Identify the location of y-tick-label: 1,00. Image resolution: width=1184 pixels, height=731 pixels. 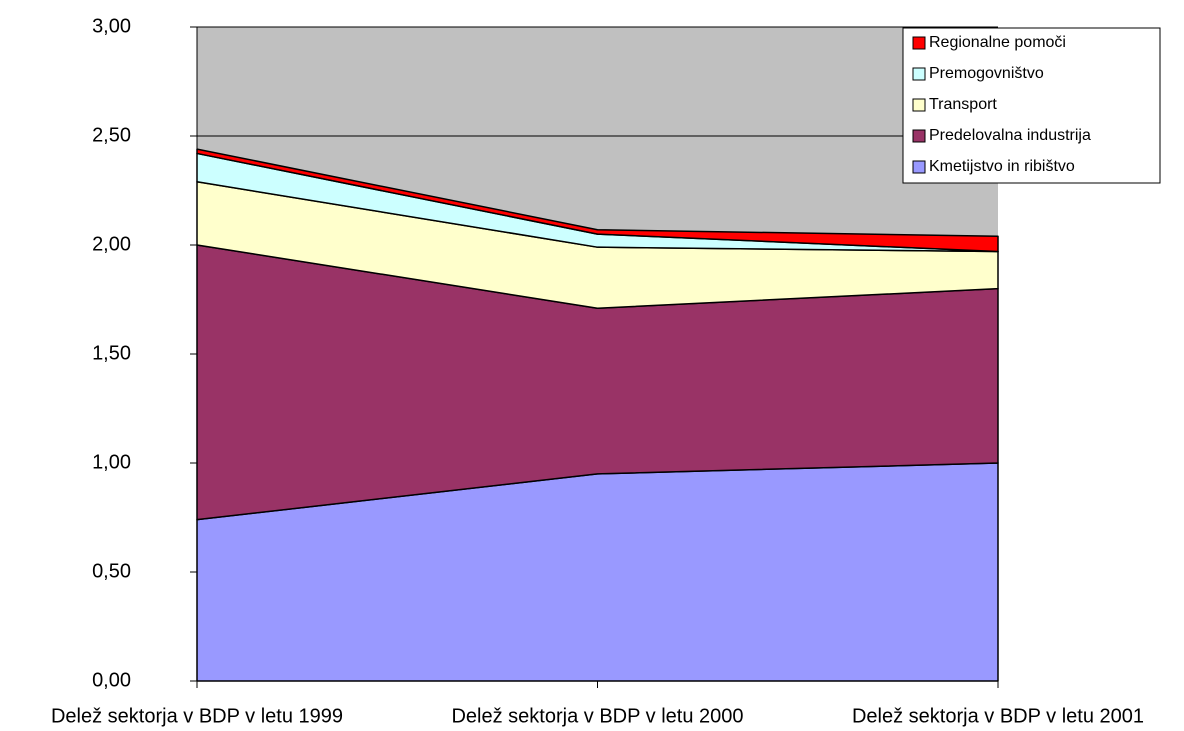
(111, 462).